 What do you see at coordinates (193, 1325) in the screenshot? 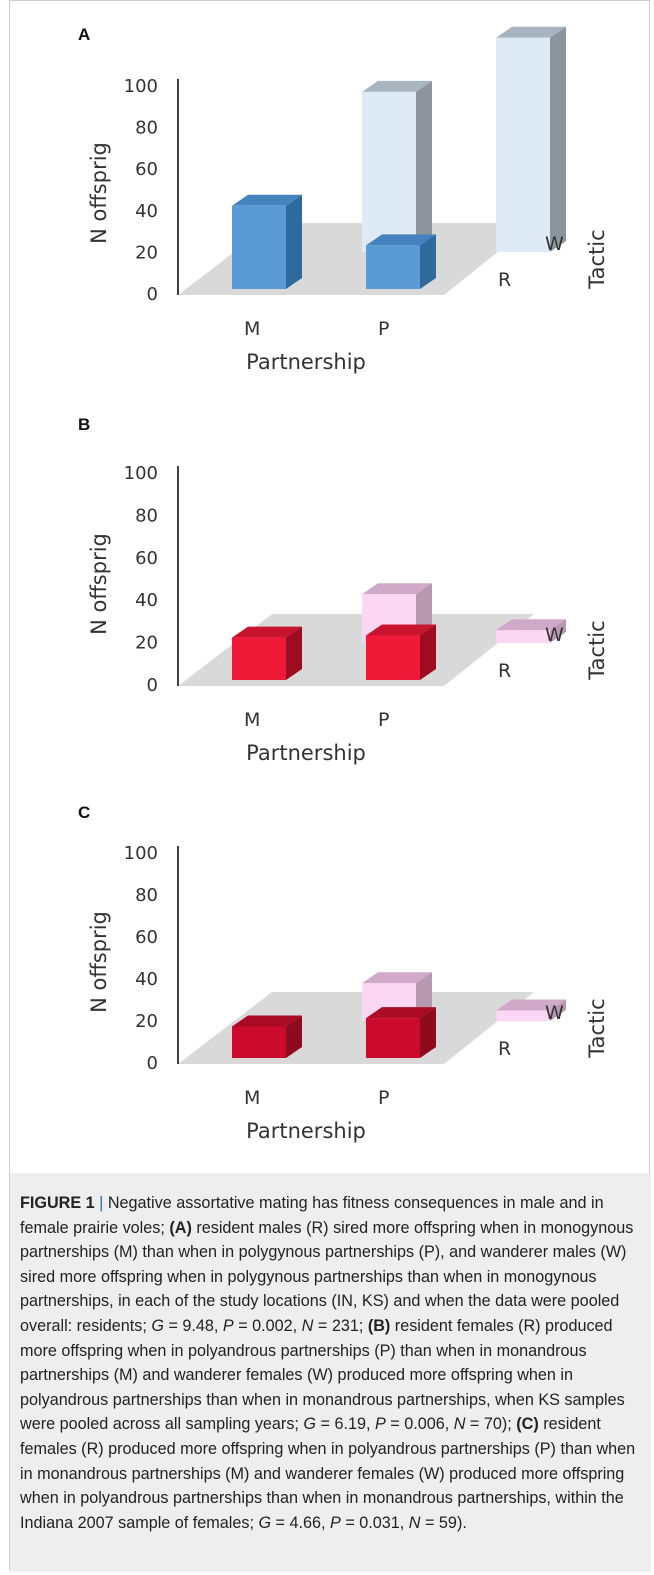
I see `caption-segment: = 9.48,` at bounding box center [193, 1325].